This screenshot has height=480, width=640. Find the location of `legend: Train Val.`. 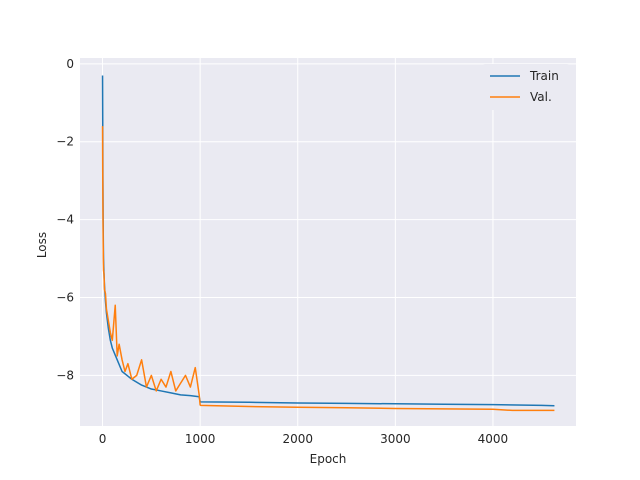

legend: Train Val. is located at coordinates (526, 87).